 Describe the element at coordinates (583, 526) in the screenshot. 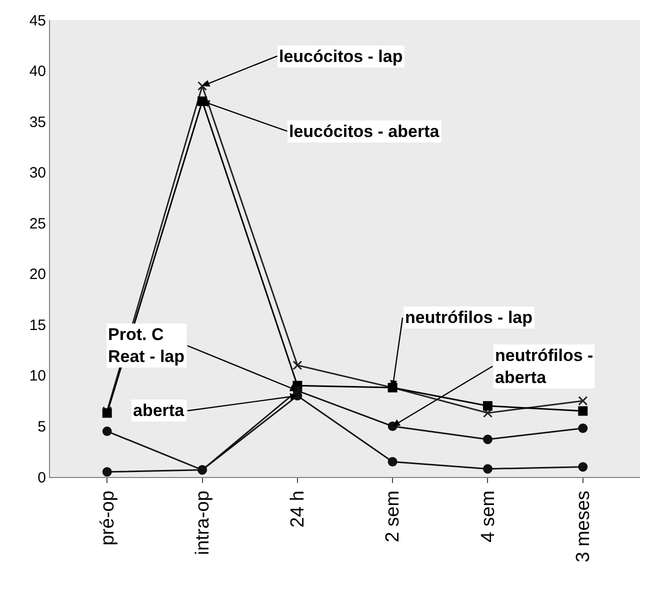

I see `x-tick-label: 3 meses` at that location.